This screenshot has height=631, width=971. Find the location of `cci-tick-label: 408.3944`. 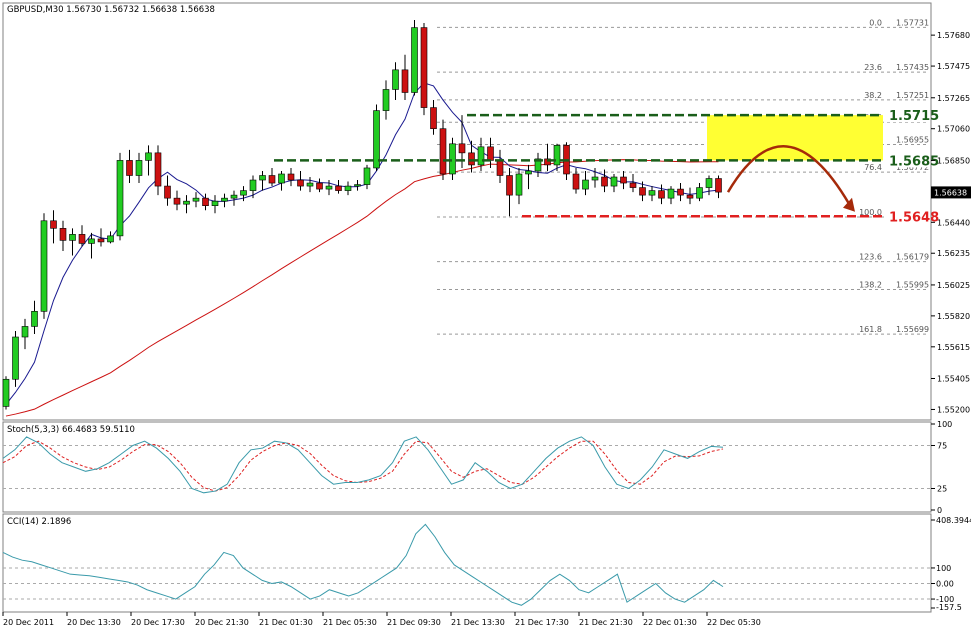

cci-tick-label: 408.3944 is located at coordinates (953, 520).